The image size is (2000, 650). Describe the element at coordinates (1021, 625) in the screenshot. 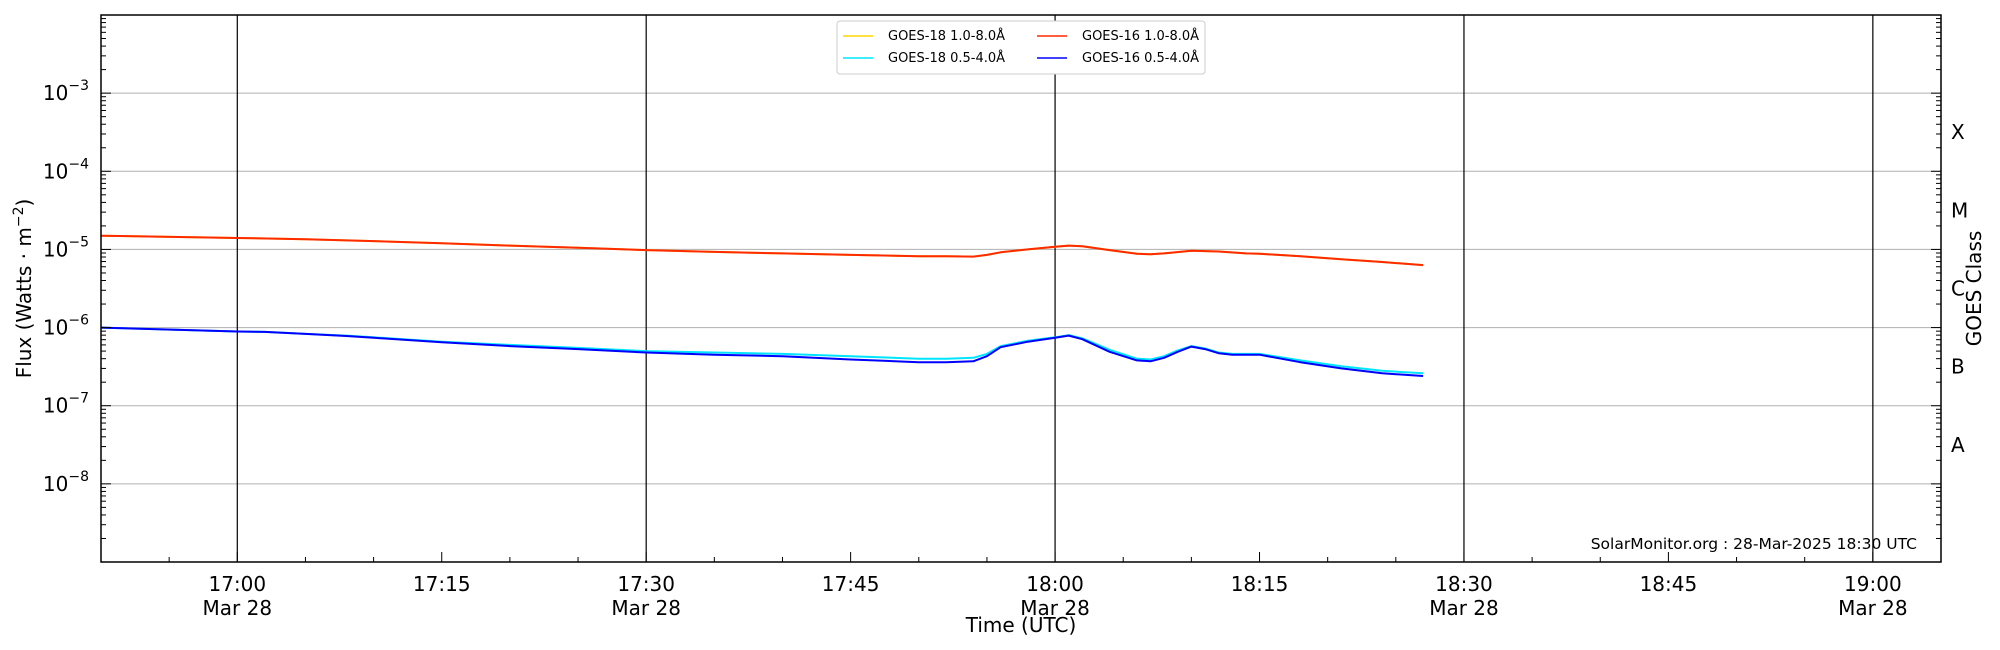

I see `x-axis-title: Time (UTC)` at that location.